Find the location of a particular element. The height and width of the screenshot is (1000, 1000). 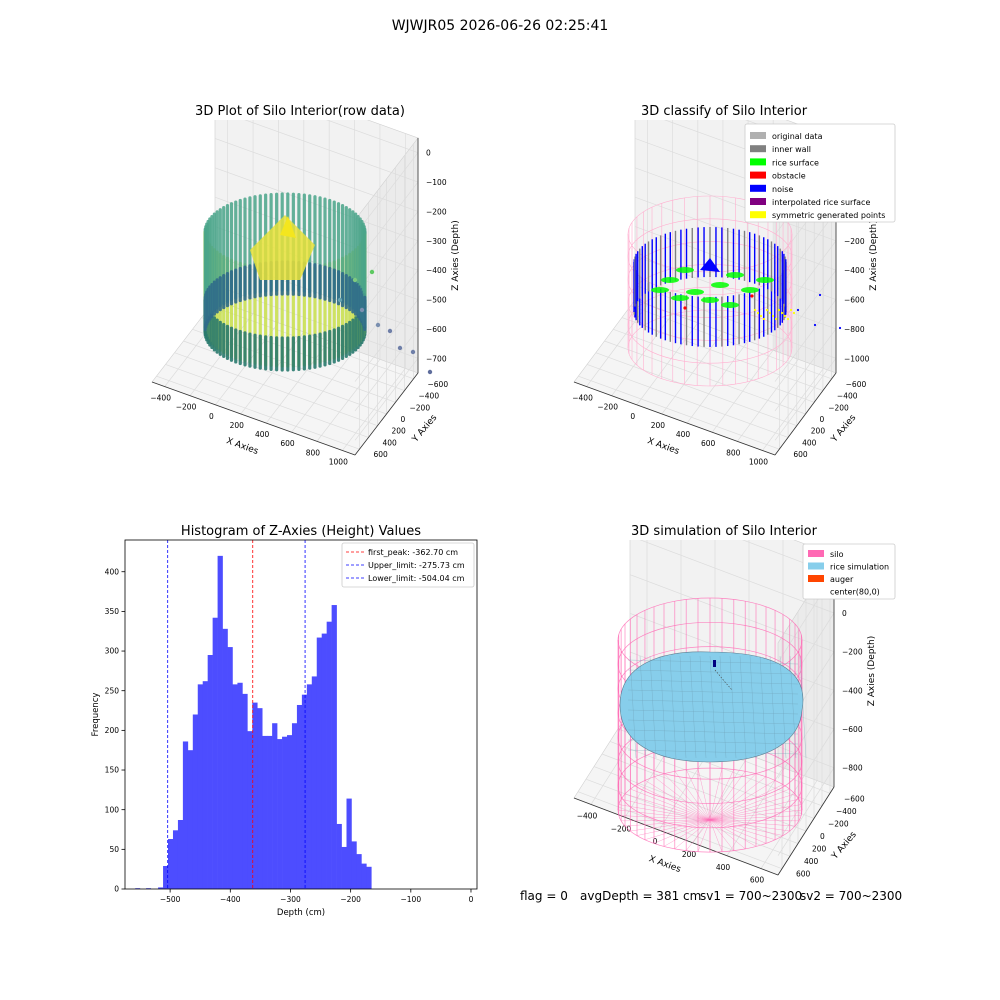

legend-label: auger is located at coordinates (842, 579).